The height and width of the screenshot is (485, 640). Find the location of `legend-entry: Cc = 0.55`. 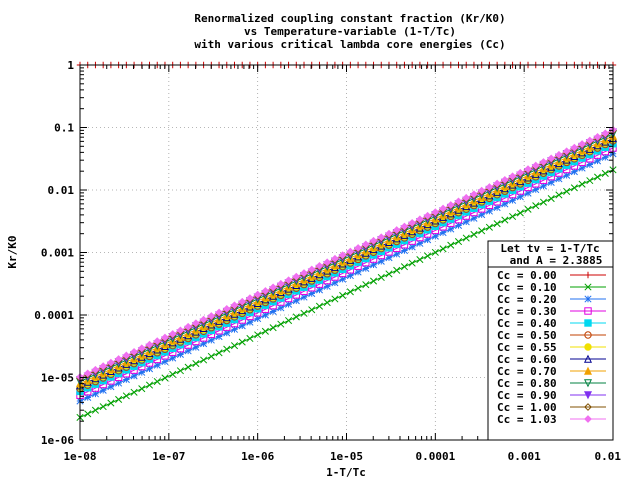

legend-entry: Cc = 0.55 is located at coordinates (551, 347).